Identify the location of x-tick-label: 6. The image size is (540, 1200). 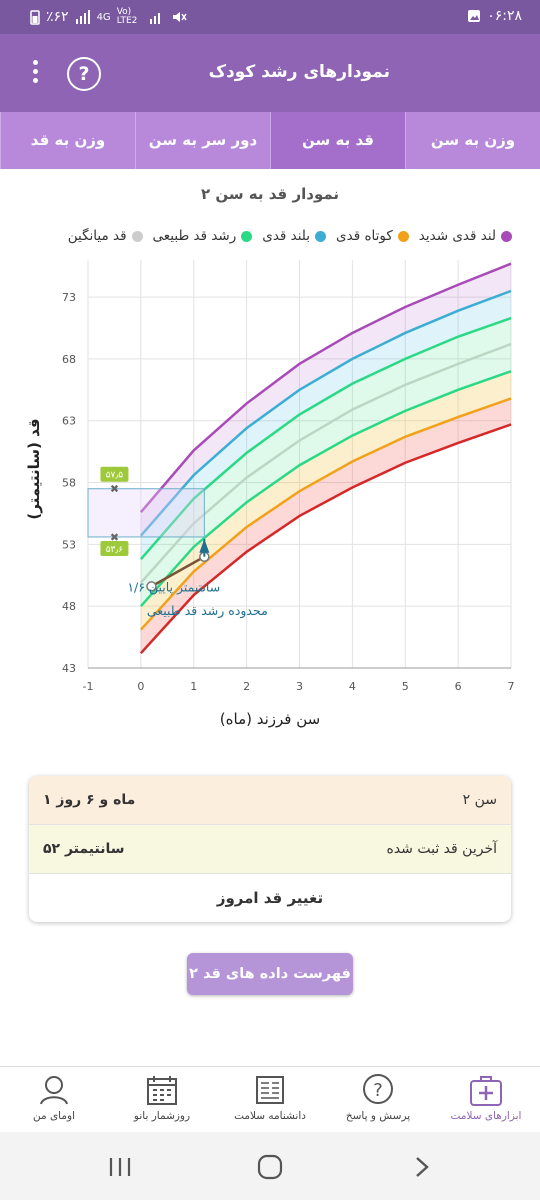
(458, 686).